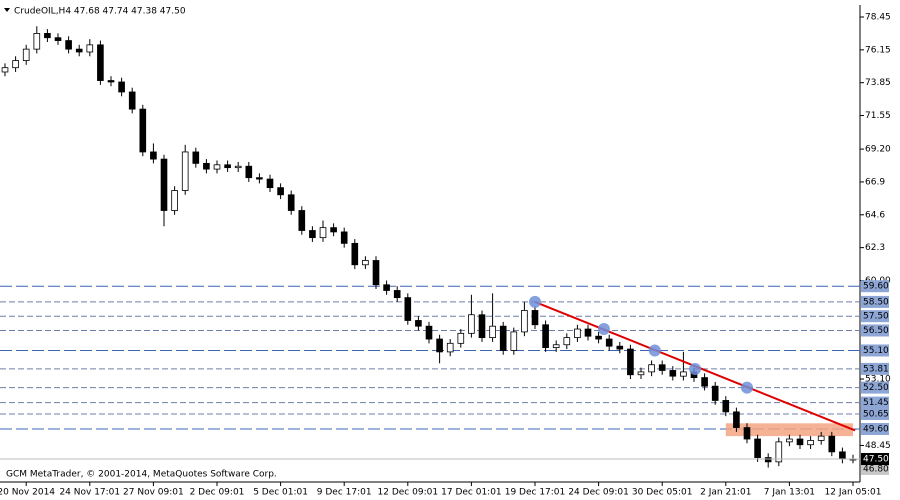 This screenshot has height=500, width=900. What do you see at coordinates (100, 12) in the screenshot?
I see `chart-title: CrudeOIL,H4 47.68 47.74 47.38 47.50` at bounding box center [100, 12].